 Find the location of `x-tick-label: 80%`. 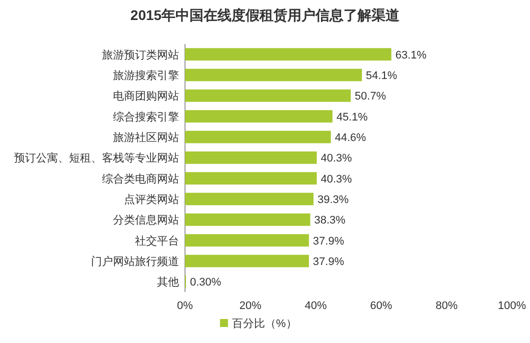

x-tick-label: 80% is located at coordinates (447, 306).